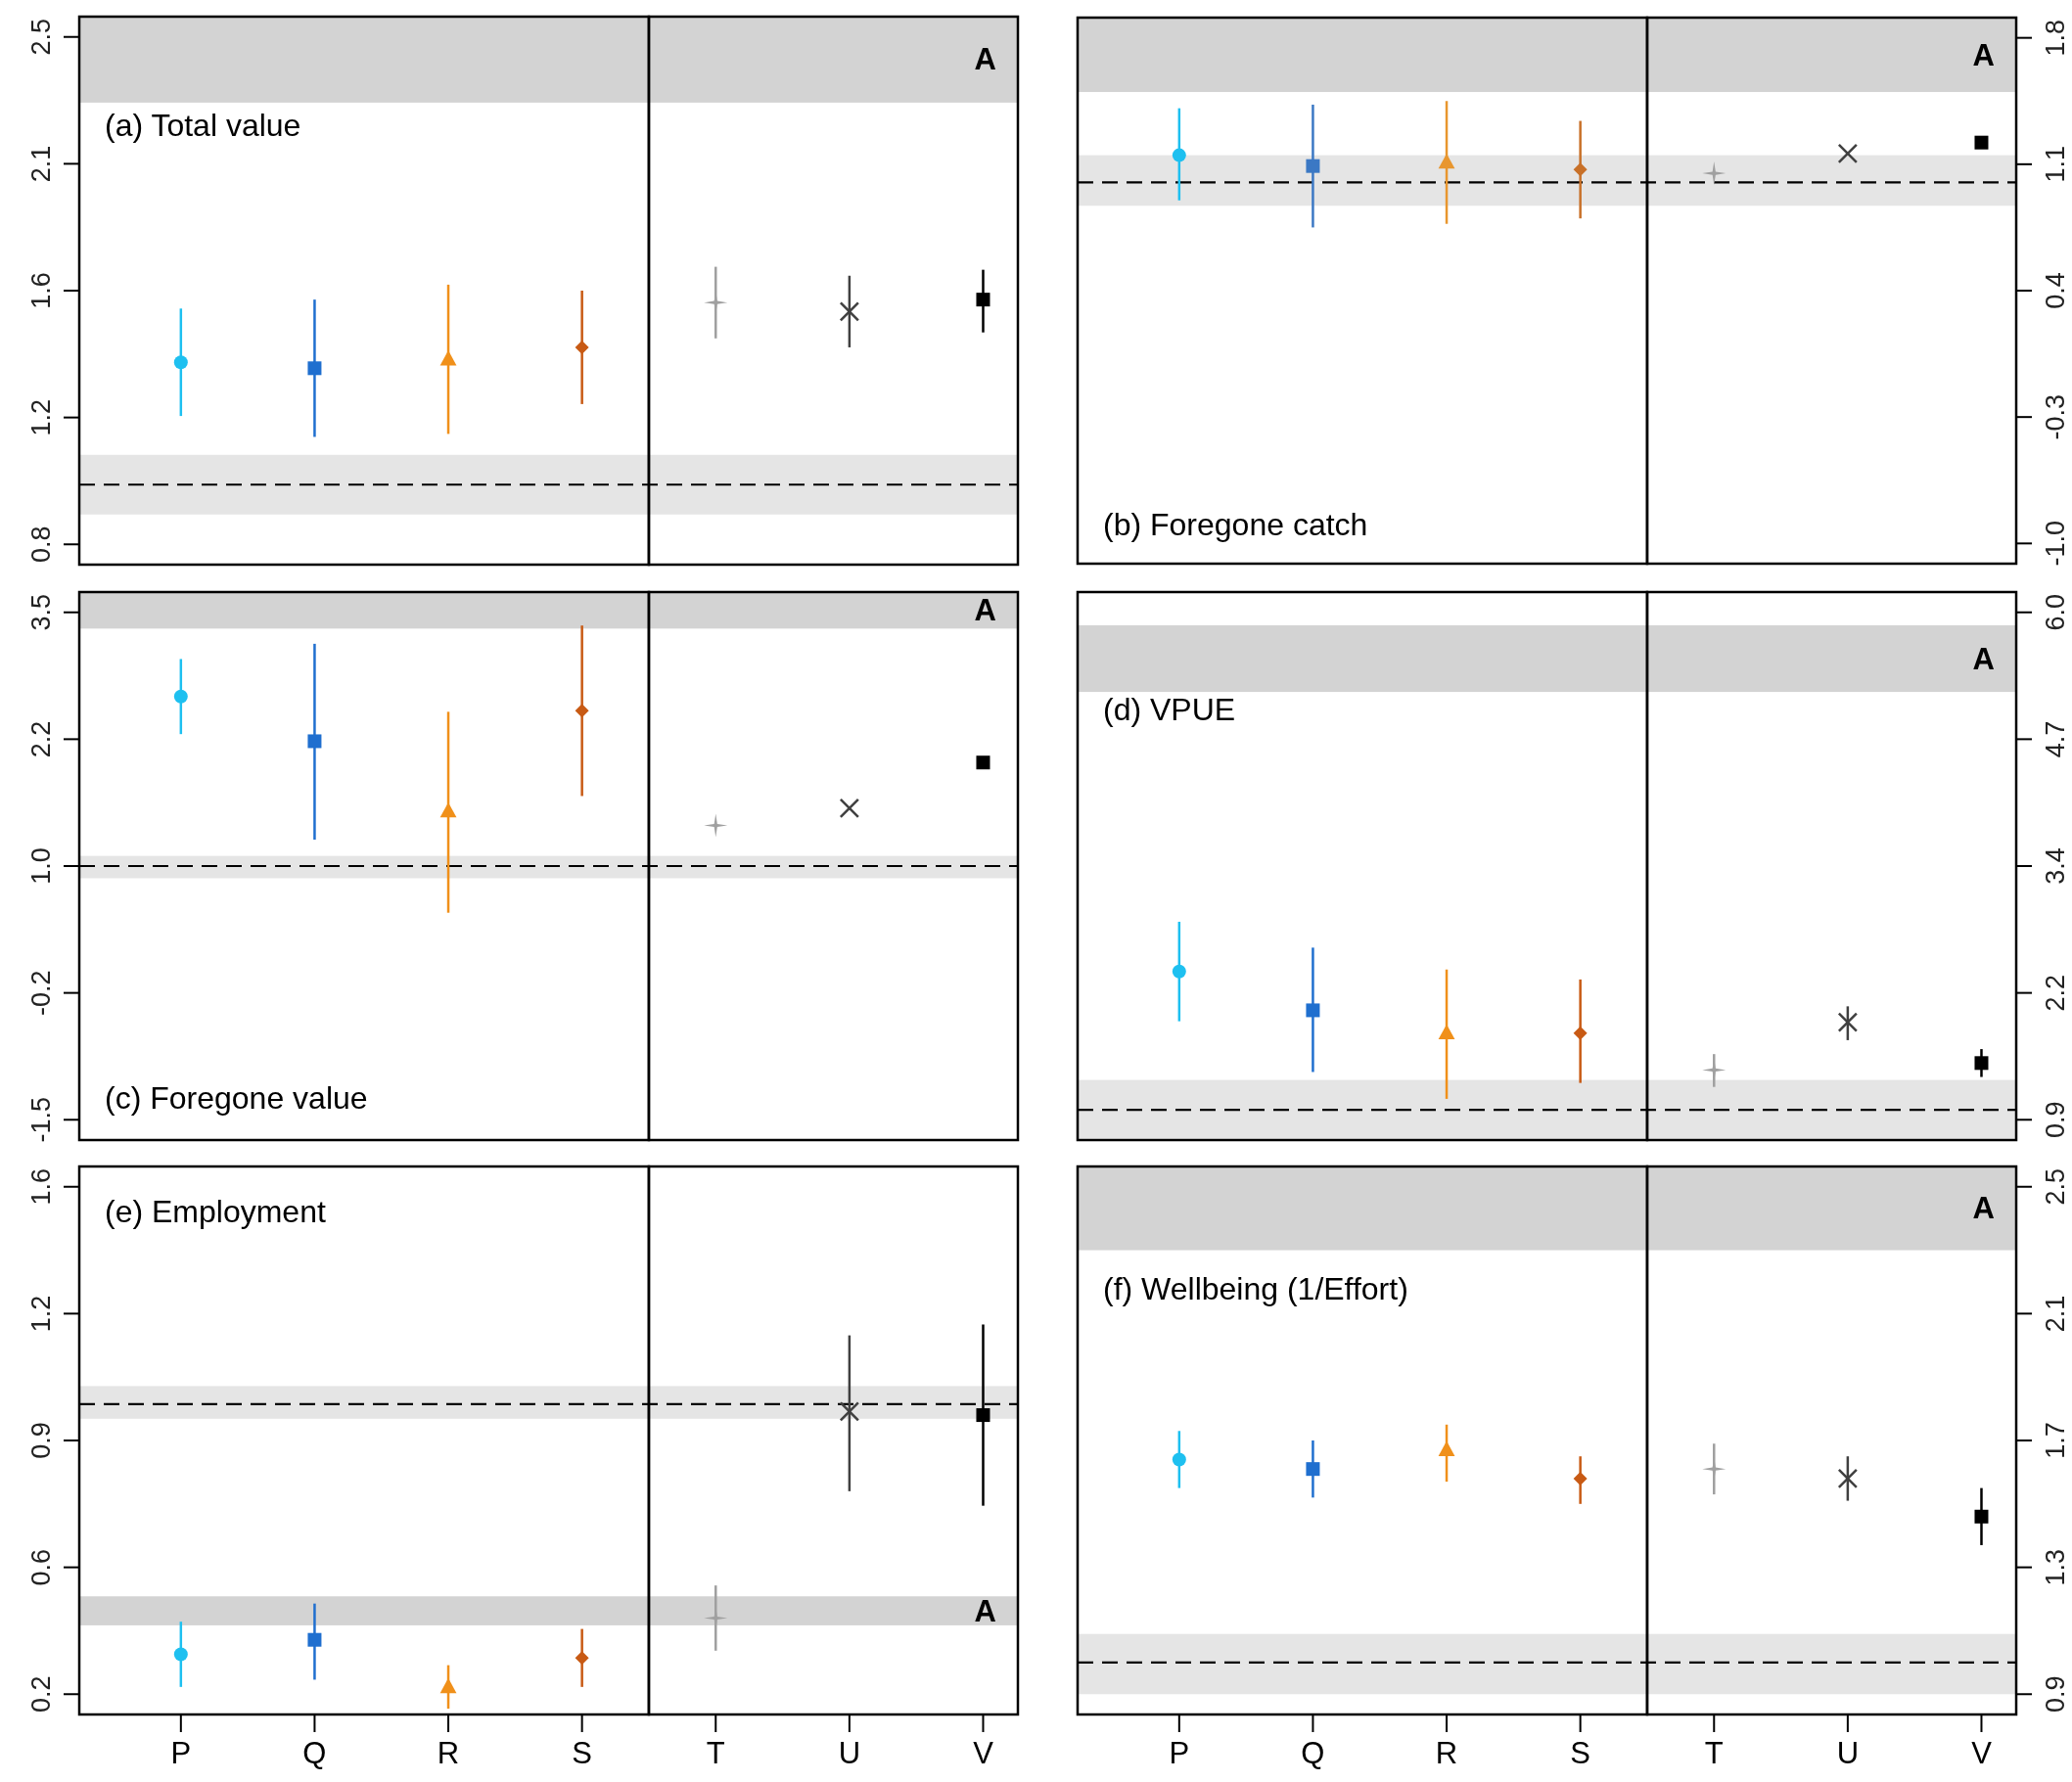 The height and width of the screenshot is (1782, 2072). Describe the element at coordinates (41, 993) in the screenshot. I see `y-tick-label: -0.2` at that location.